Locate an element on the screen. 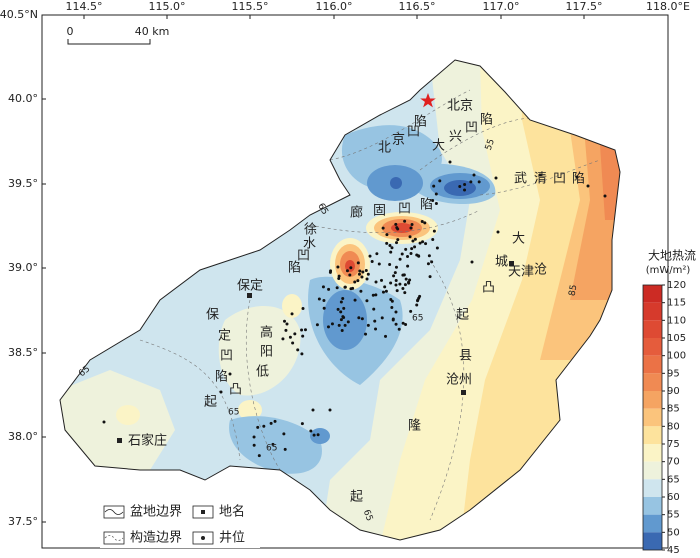 Image resolution: width=700 pixels, height=558 pixels. colorbar-tick-label: 70 is located at coordinates (673, 462).